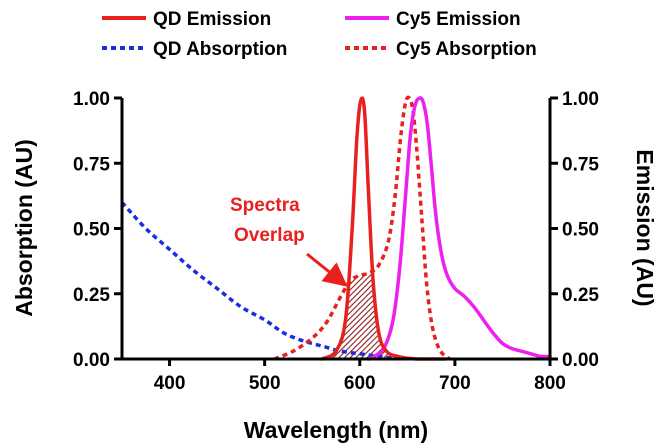 This screenshot has width=659, height=446. What do you see at coordinates (466, 49) in the screenshot?
I see `legend-label-cy5-absorption: Cy5 Absorption` at bounding box center [466, 49].